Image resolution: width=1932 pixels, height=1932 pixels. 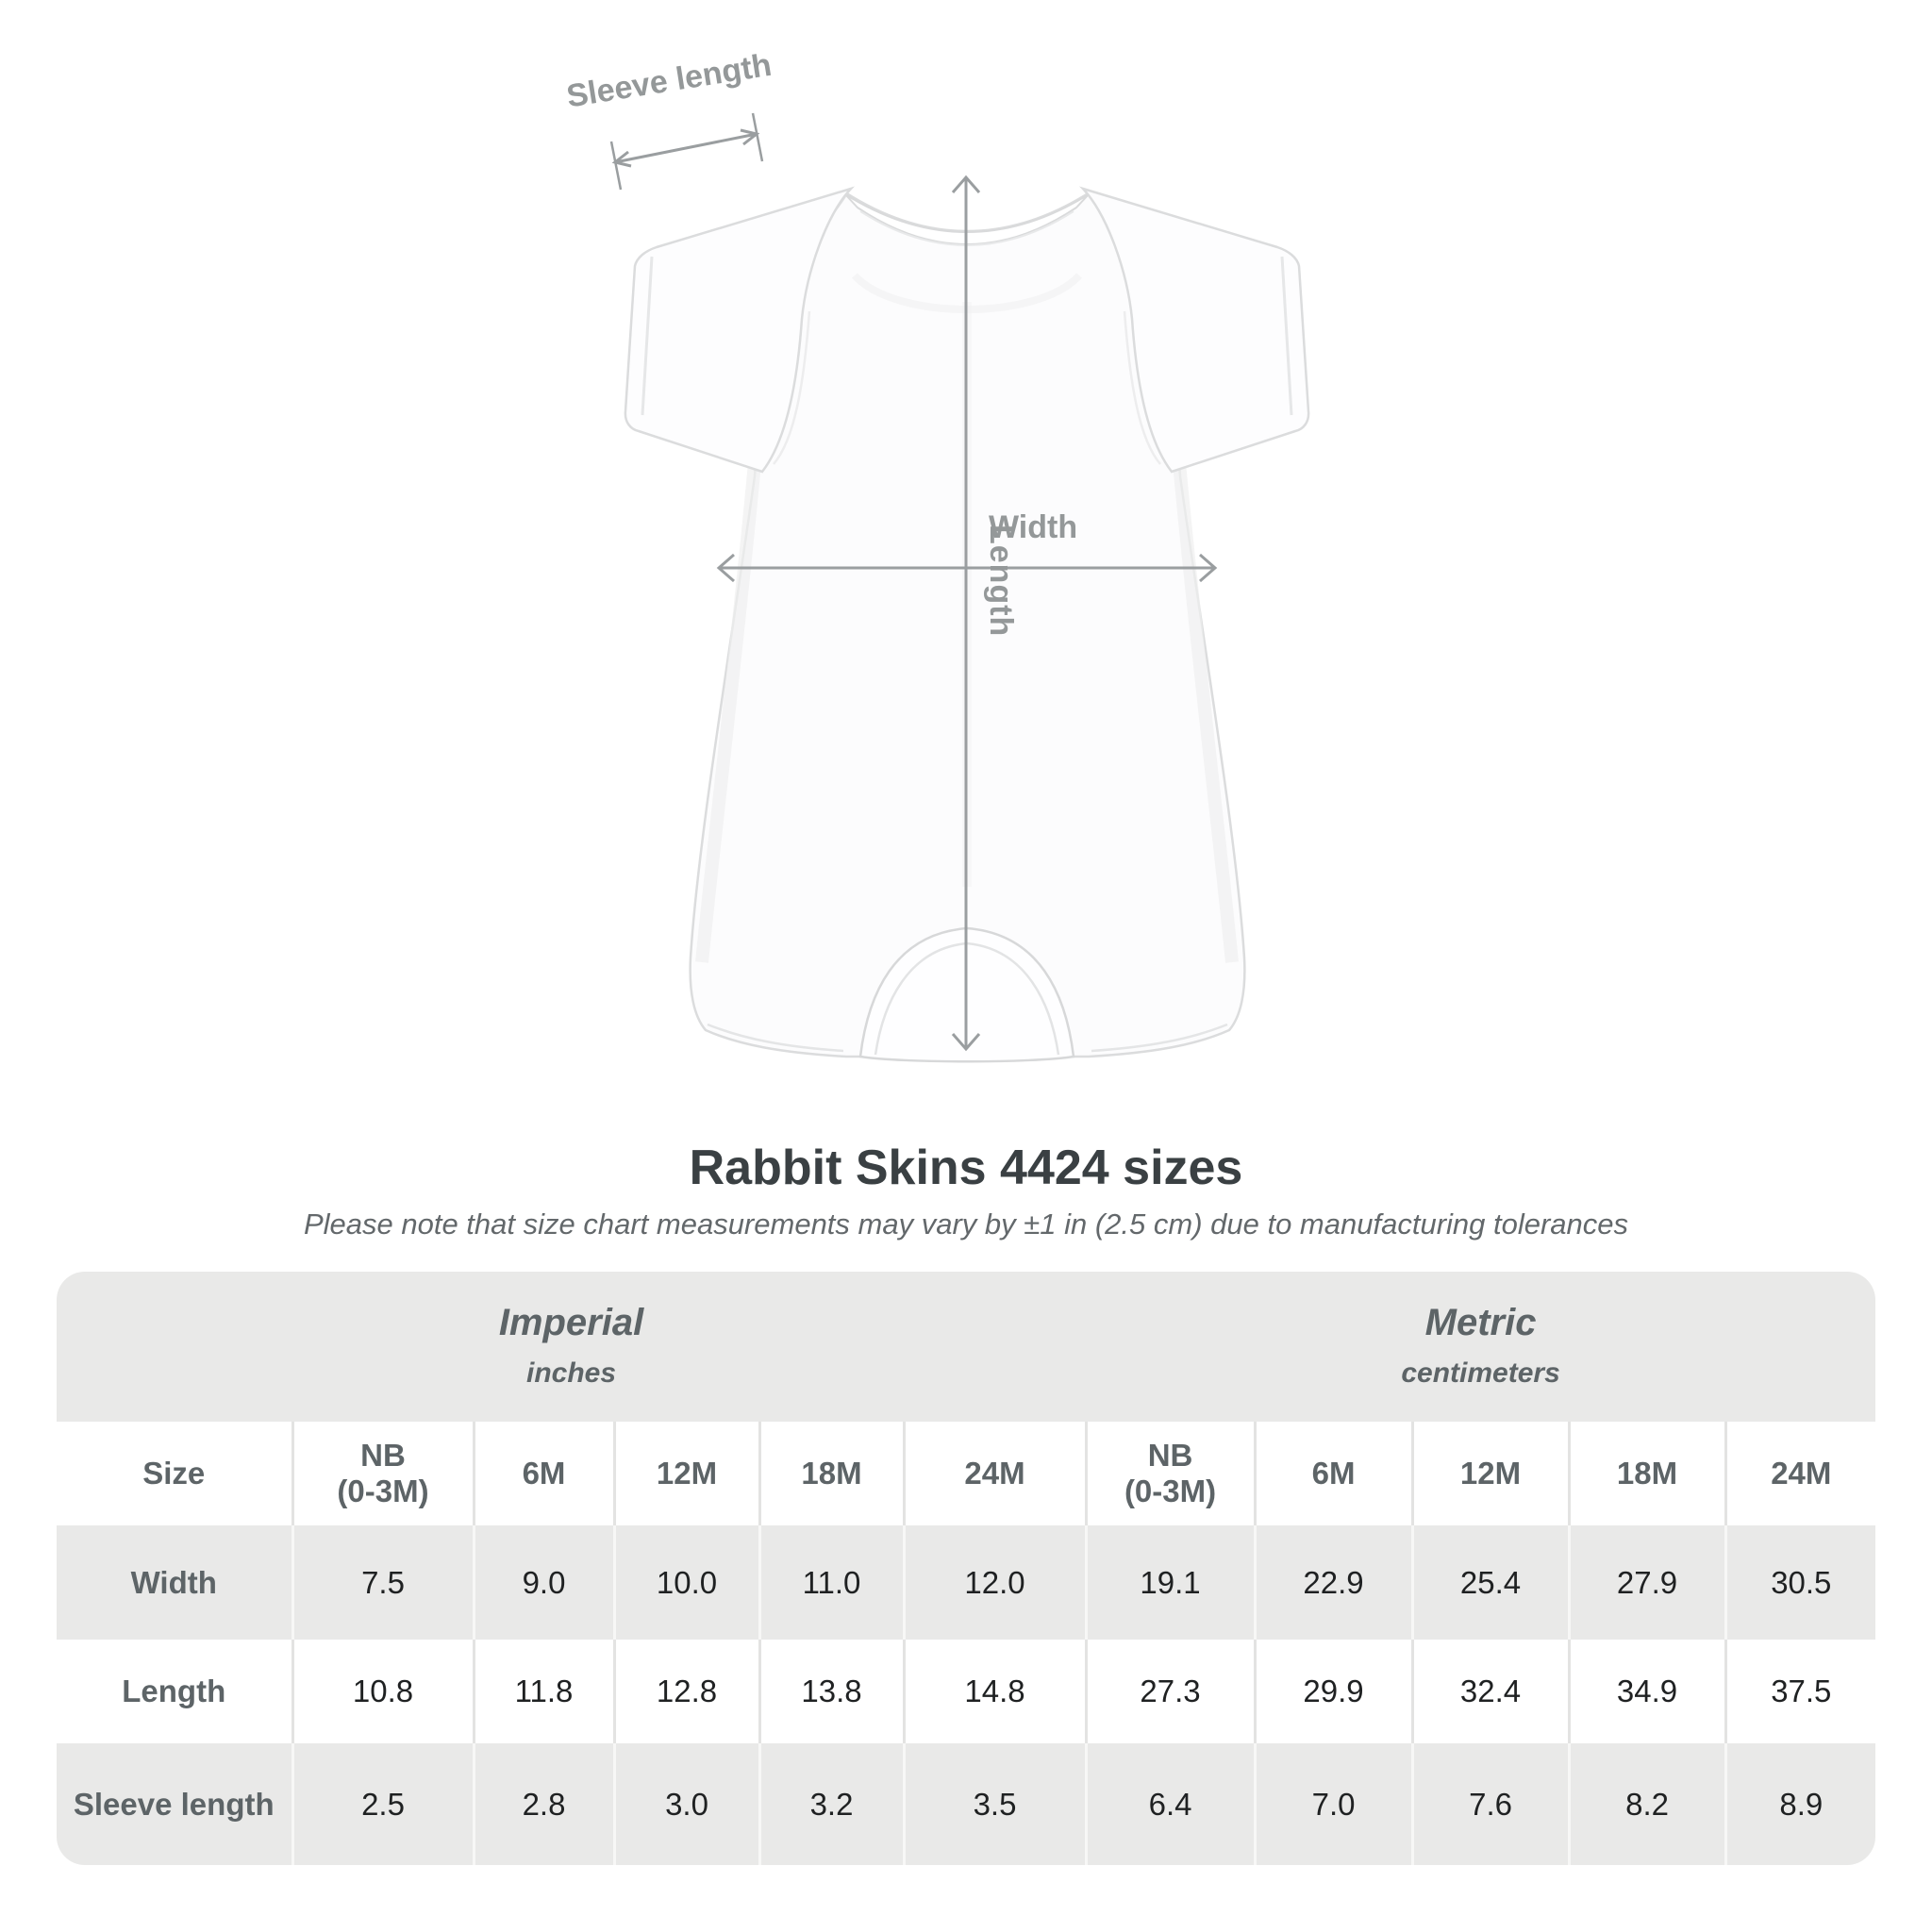 What do you see at coordinates (383, 1692) in the screenshot?
I see `size-value-cell: 10.8` at bounding box center [383, 1692].